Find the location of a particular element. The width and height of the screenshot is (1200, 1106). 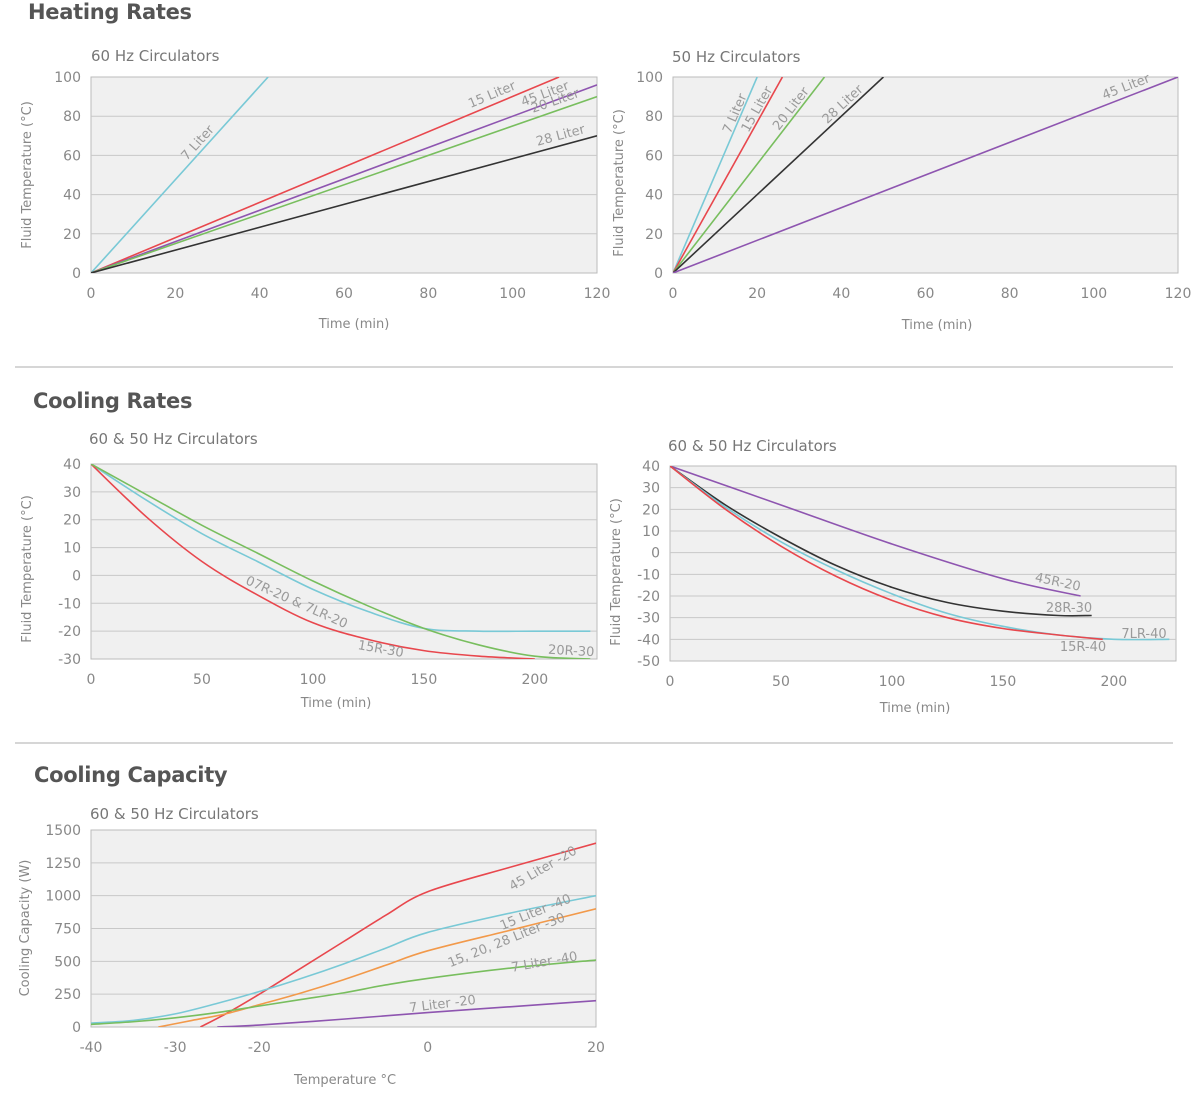

cool1-xtick-label: 150 is located at coordinates (424, 680).